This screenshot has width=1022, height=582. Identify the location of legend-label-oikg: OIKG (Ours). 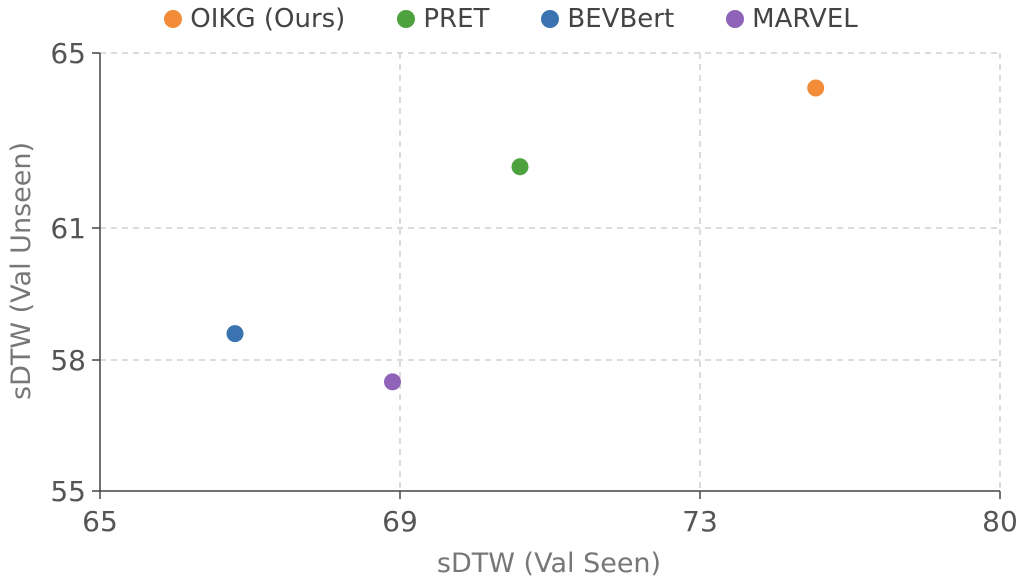
(268, 19).